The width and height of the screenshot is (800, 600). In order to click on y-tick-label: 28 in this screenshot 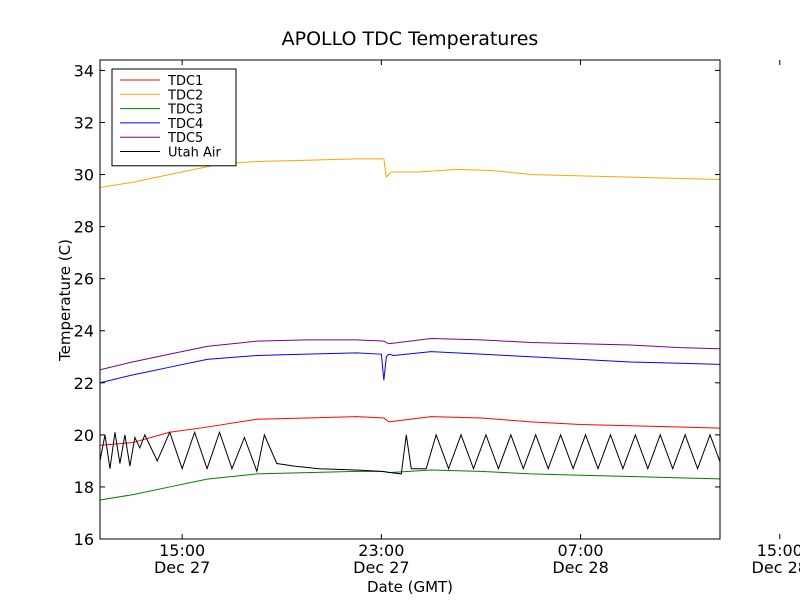, I will do `click(84, 227)`.